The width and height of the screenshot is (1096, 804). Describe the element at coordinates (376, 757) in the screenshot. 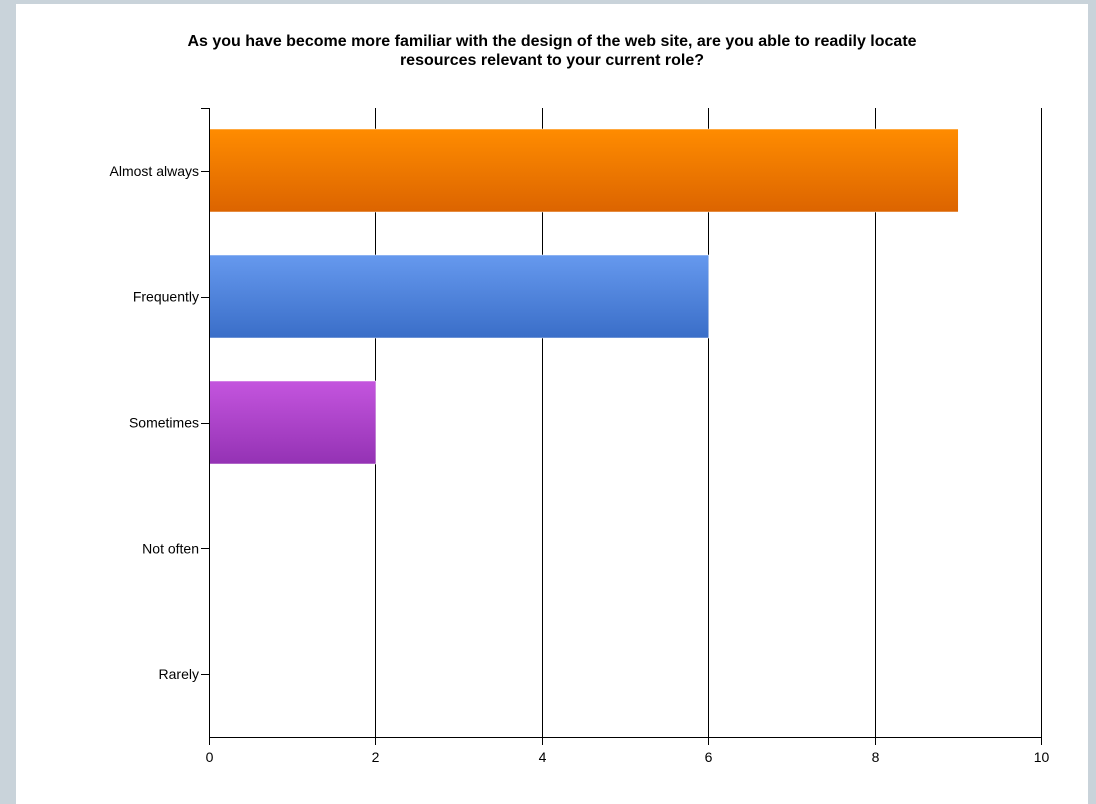

I see `x-tick-label: 2` at that location.